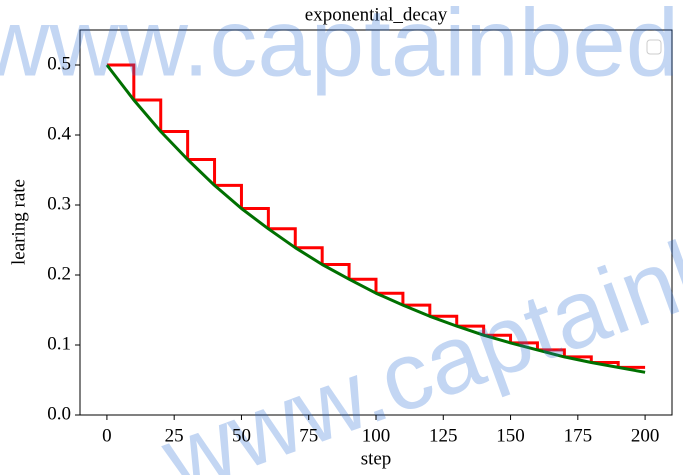 The image size is (683, 475). I want to click on x-tick-label: 200, so click(645, 435).